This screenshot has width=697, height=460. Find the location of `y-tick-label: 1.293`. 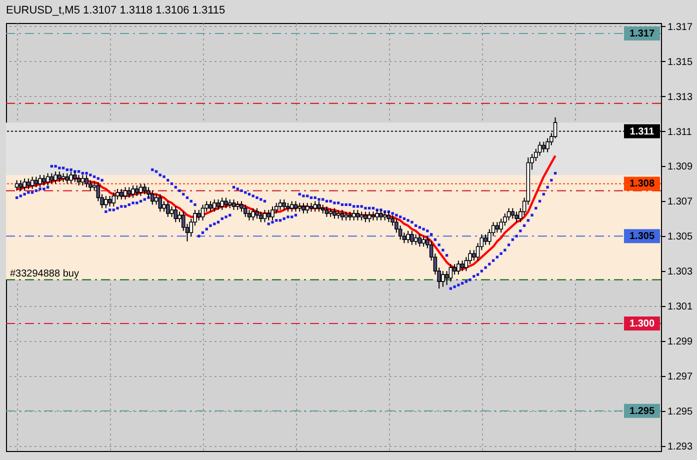

y-tick-label: 1.293 is located at coordinates (680, 446).